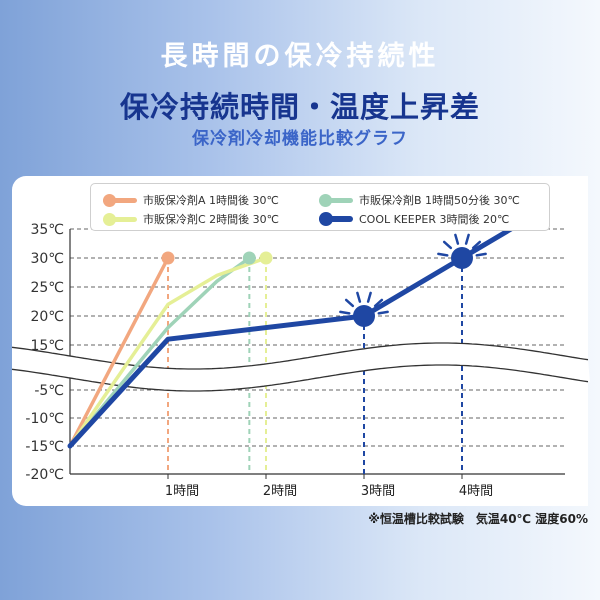 The image size is (600, 600). I want to click on axis-break-line-top, so click(300, 356).